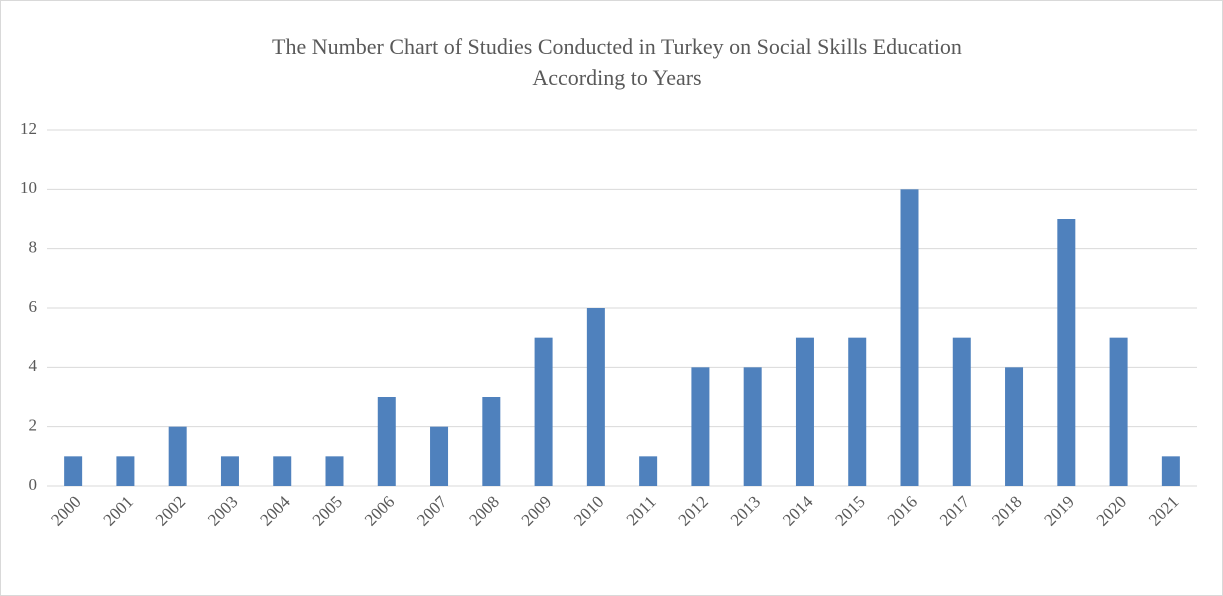  Describe the element at coordinates (616, 77) in the screenshot. I see `chart-title: According to Years` at that location.